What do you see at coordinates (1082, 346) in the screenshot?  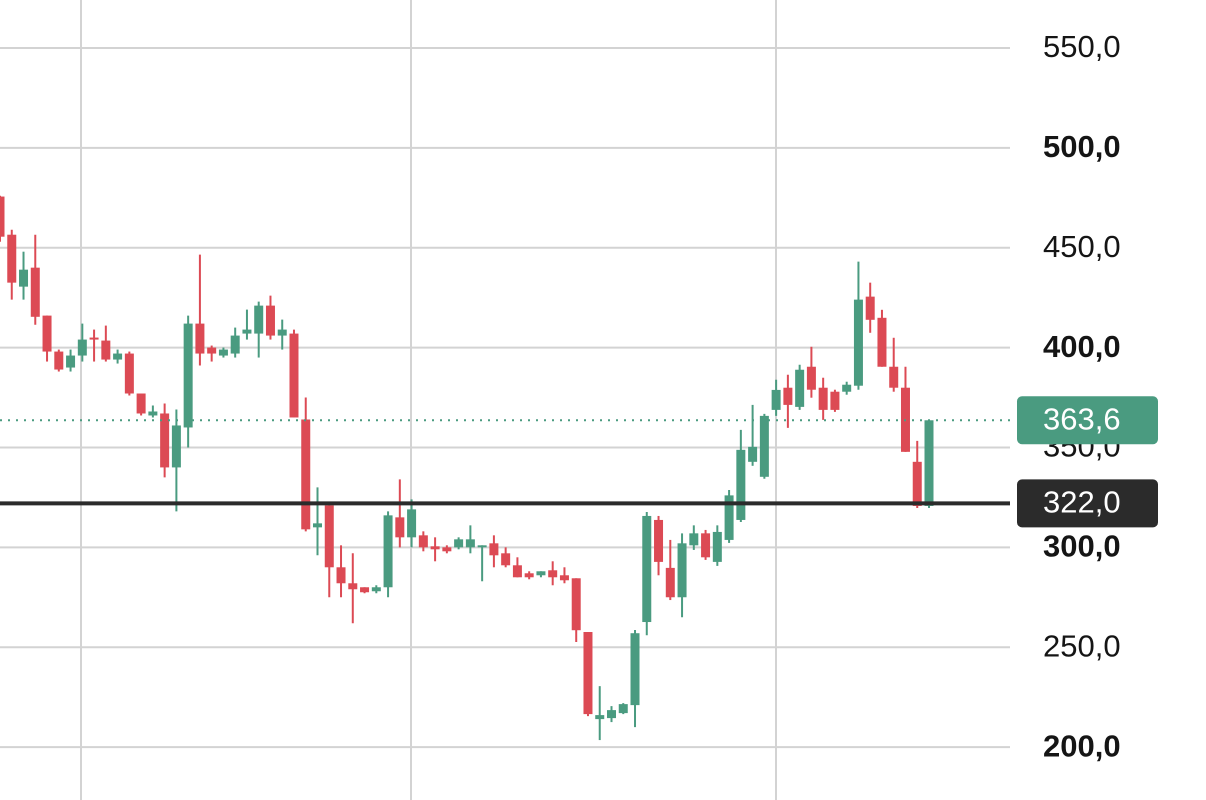 I see `y-tick-label: 400,0` at bounding box center [1082, 346].